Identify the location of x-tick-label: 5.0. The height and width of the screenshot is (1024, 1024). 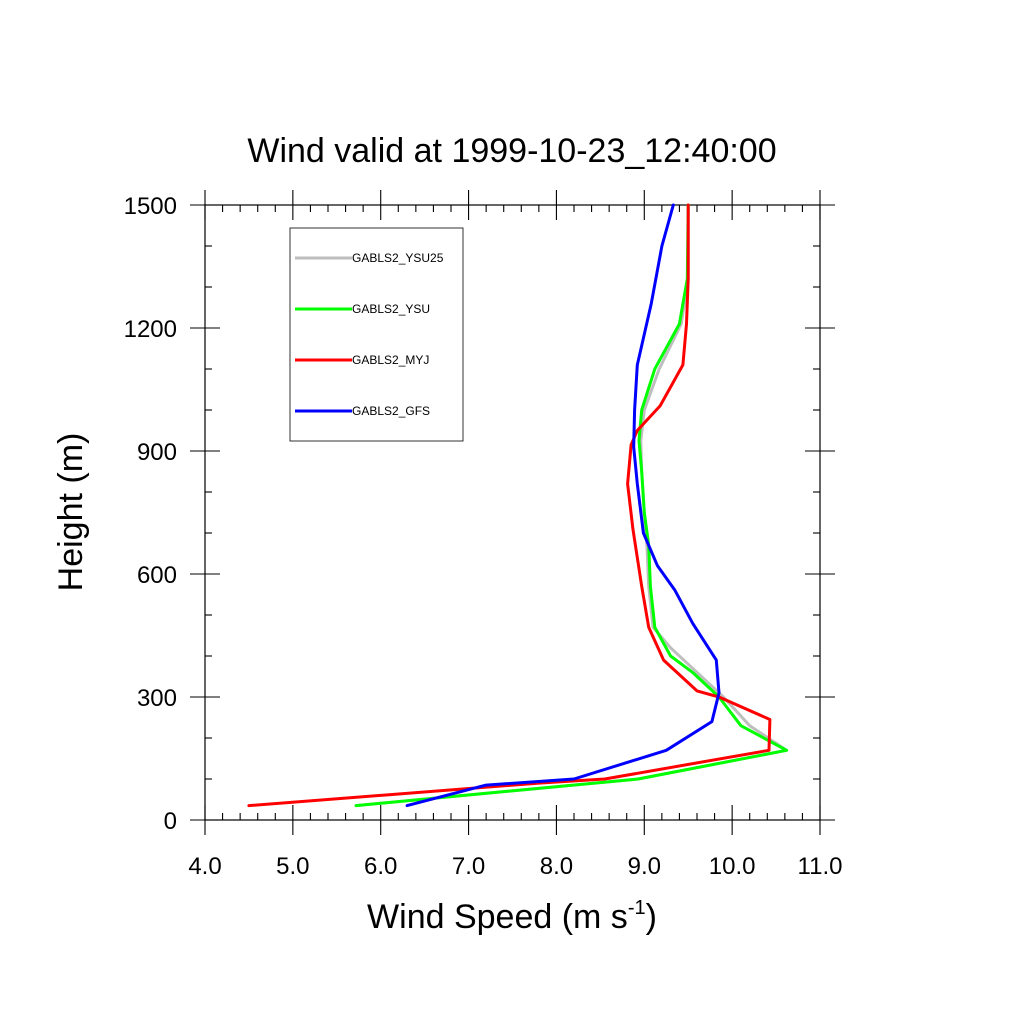
(292, 866).